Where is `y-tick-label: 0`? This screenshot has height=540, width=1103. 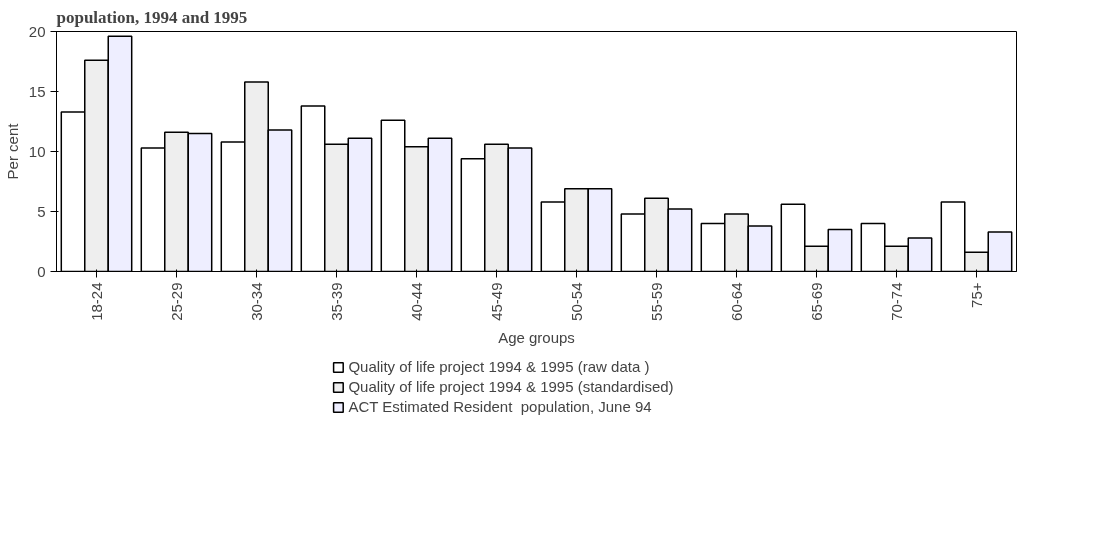 y-tick-label: 0 is located at coordinates (41, 271).